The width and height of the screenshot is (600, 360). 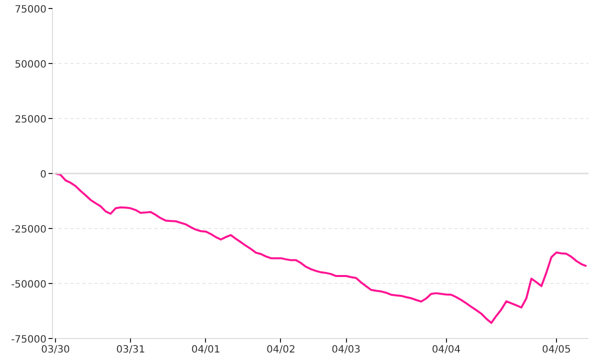 What do you see at coordinates (346, 350) in the screenshot?
I see `x-tick-label: 04/03` at bounding box center [346, 350].